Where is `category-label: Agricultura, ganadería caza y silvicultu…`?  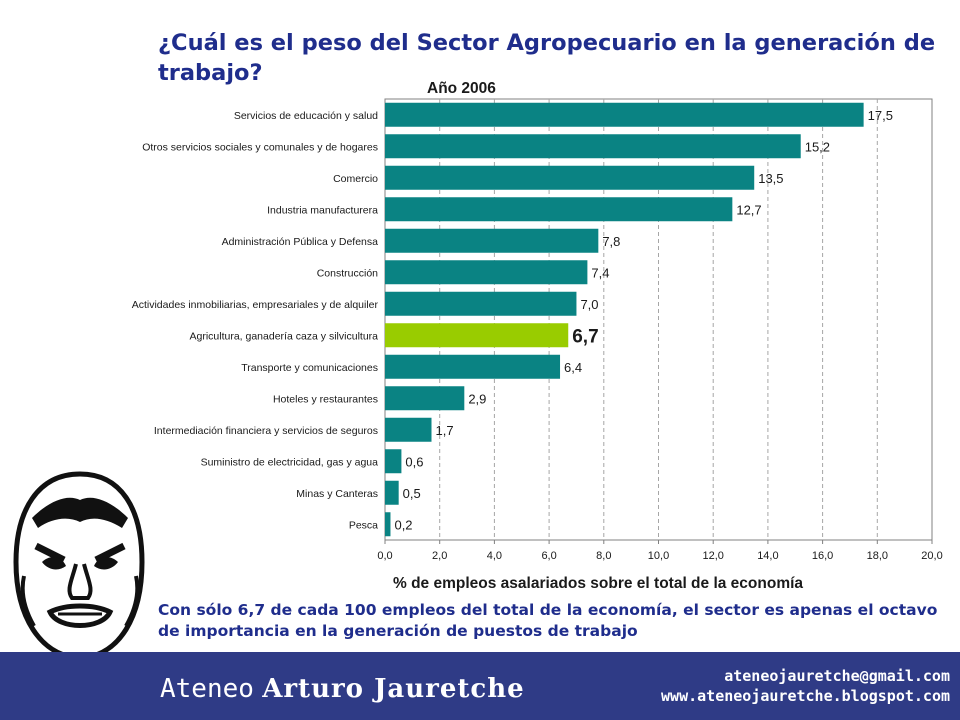 category-label: Agricultura, ganadería caza y silvicultu… is located at coordinates (283, 336).